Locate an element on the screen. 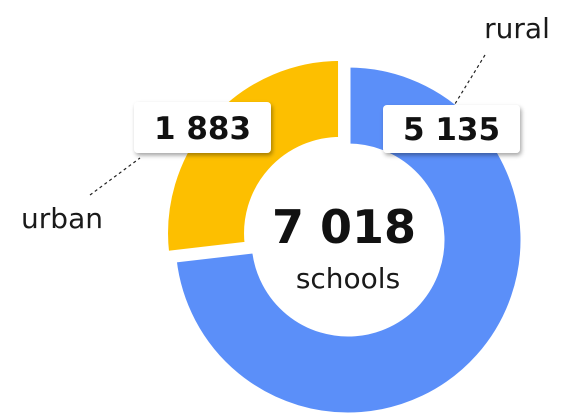  total-value: 7 018 is located at coordinates (344, 227).